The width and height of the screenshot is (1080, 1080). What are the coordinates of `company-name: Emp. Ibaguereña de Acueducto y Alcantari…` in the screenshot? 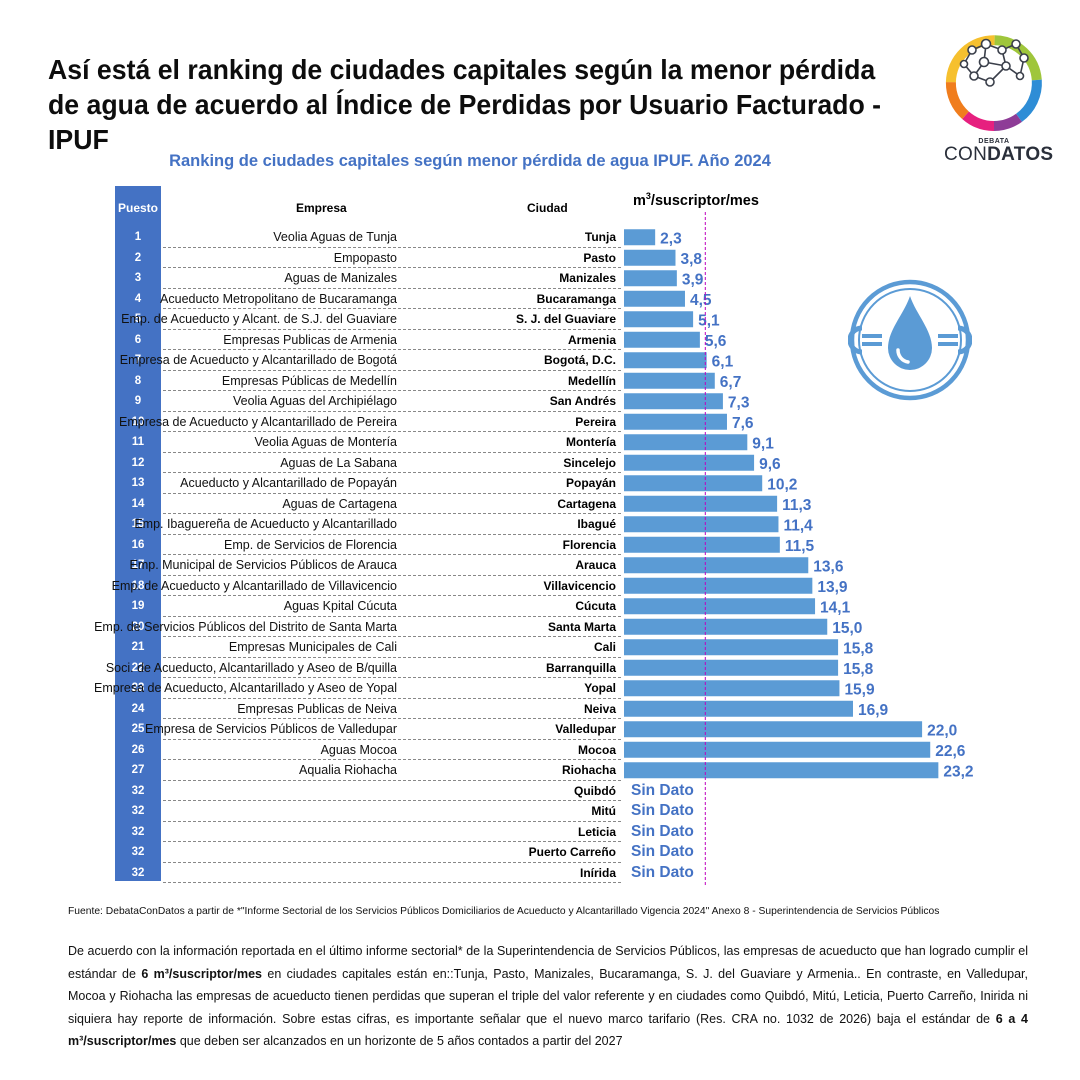 It's located at (265, 524).